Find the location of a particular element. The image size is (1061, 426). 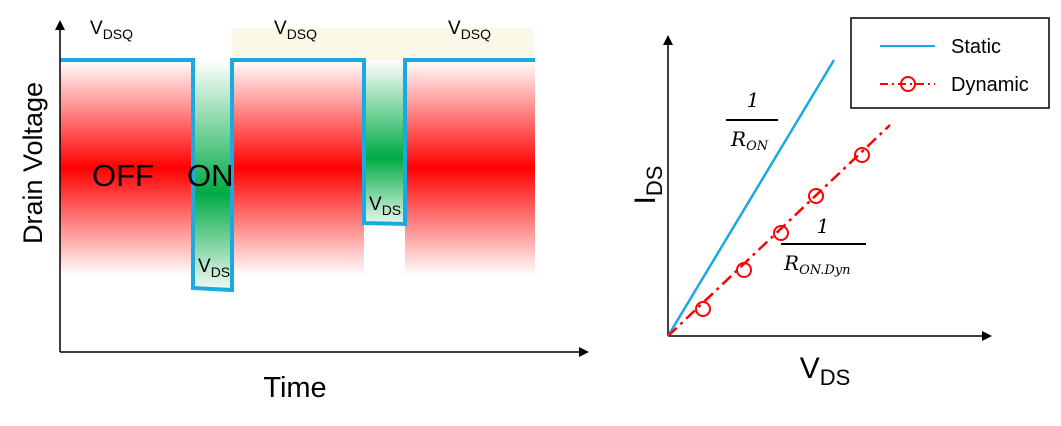

legend: Static Dynamic is located at coordinates (950, 63).